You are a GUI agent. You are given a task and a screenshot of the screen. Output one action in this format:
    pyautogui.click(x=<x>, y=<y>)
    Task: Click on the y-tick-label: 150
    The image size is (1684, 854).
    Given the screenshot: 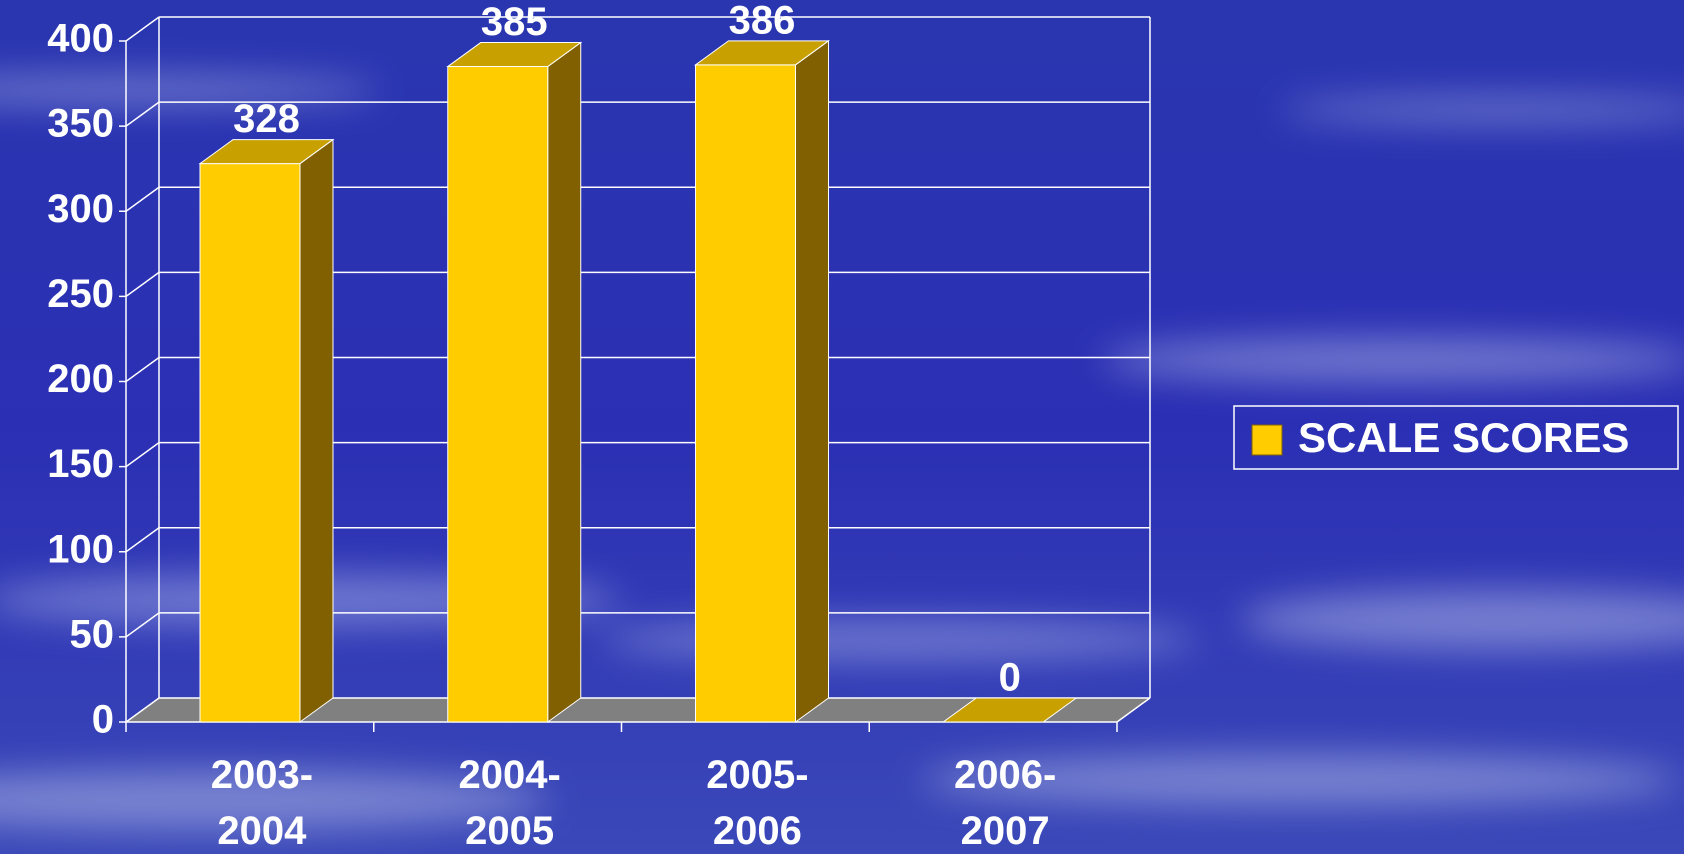 What is the action you would take?
    pyautogui.click(x=80, y=464)
    